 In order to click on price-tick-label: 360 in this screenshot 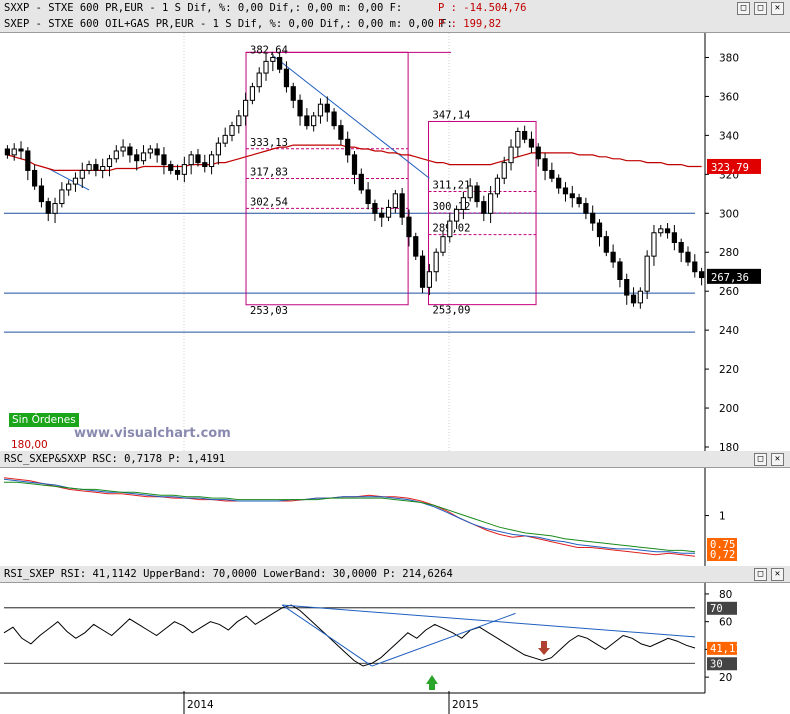, I will do `click(729, 97)`.